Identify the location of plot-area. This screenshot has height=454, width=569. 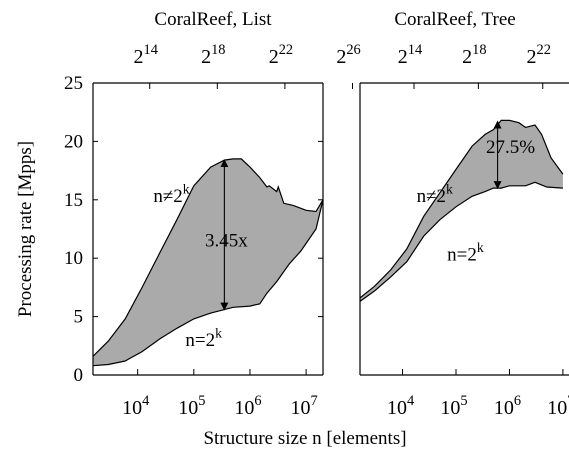
(462, 210).